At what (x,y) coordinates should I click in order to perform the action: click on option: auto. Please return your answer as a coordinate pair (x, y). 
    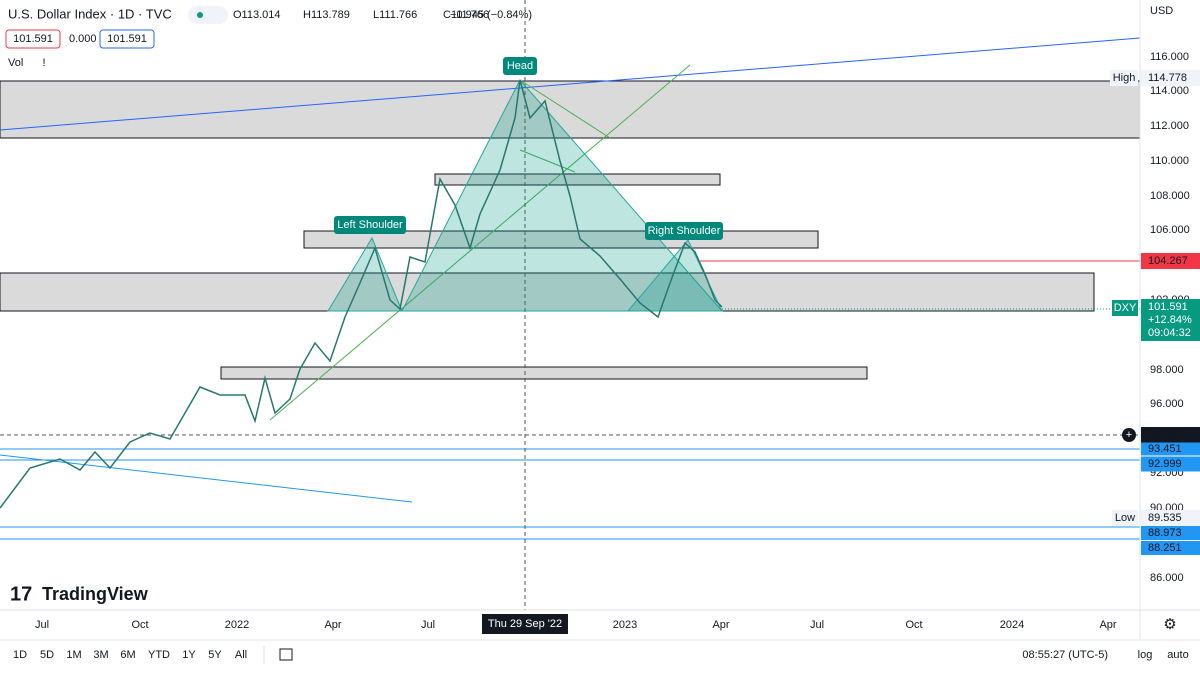
    Looking at the image, I should click on (1177, 655).